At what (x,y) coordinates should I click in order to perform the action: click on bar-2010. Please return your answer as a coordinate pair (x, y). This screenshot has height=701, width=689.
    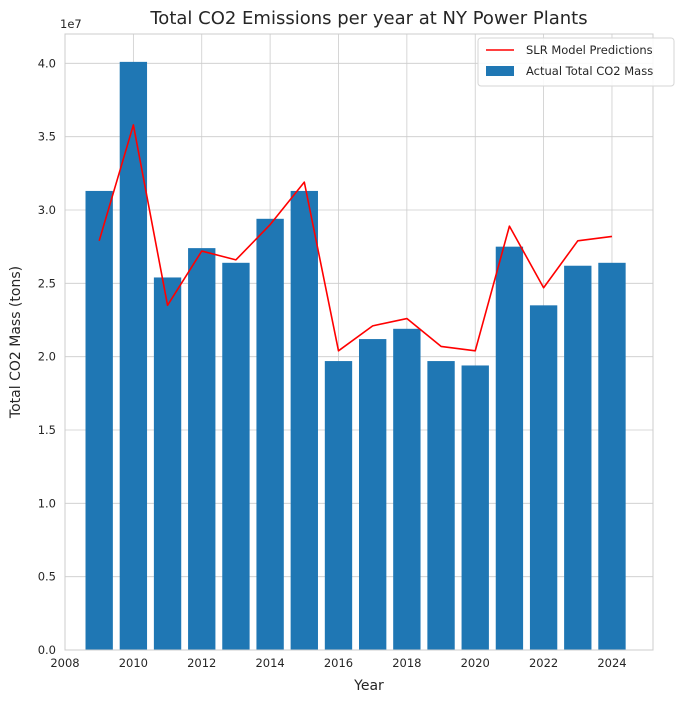
    Looking at the image, I should click on (133, 356).